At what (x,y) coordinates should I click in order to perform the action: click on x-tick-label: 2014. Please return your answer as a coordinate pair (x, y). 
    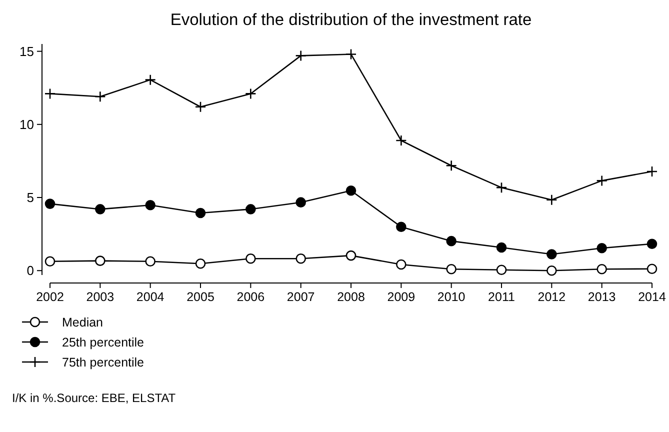
    Looking at the image, I should click on (652, 297).